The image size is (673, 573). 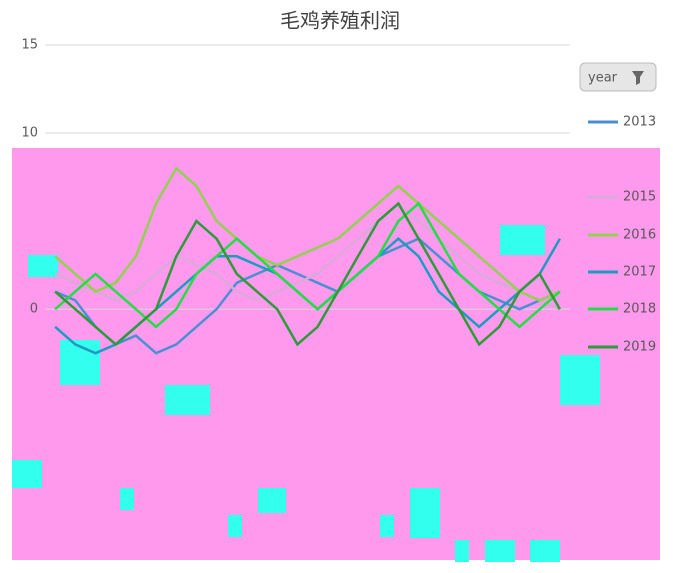 What do you see at coordinates (603, 78) in the screenshot?
I see `legend-title: year` at bounding box center [603, 78].